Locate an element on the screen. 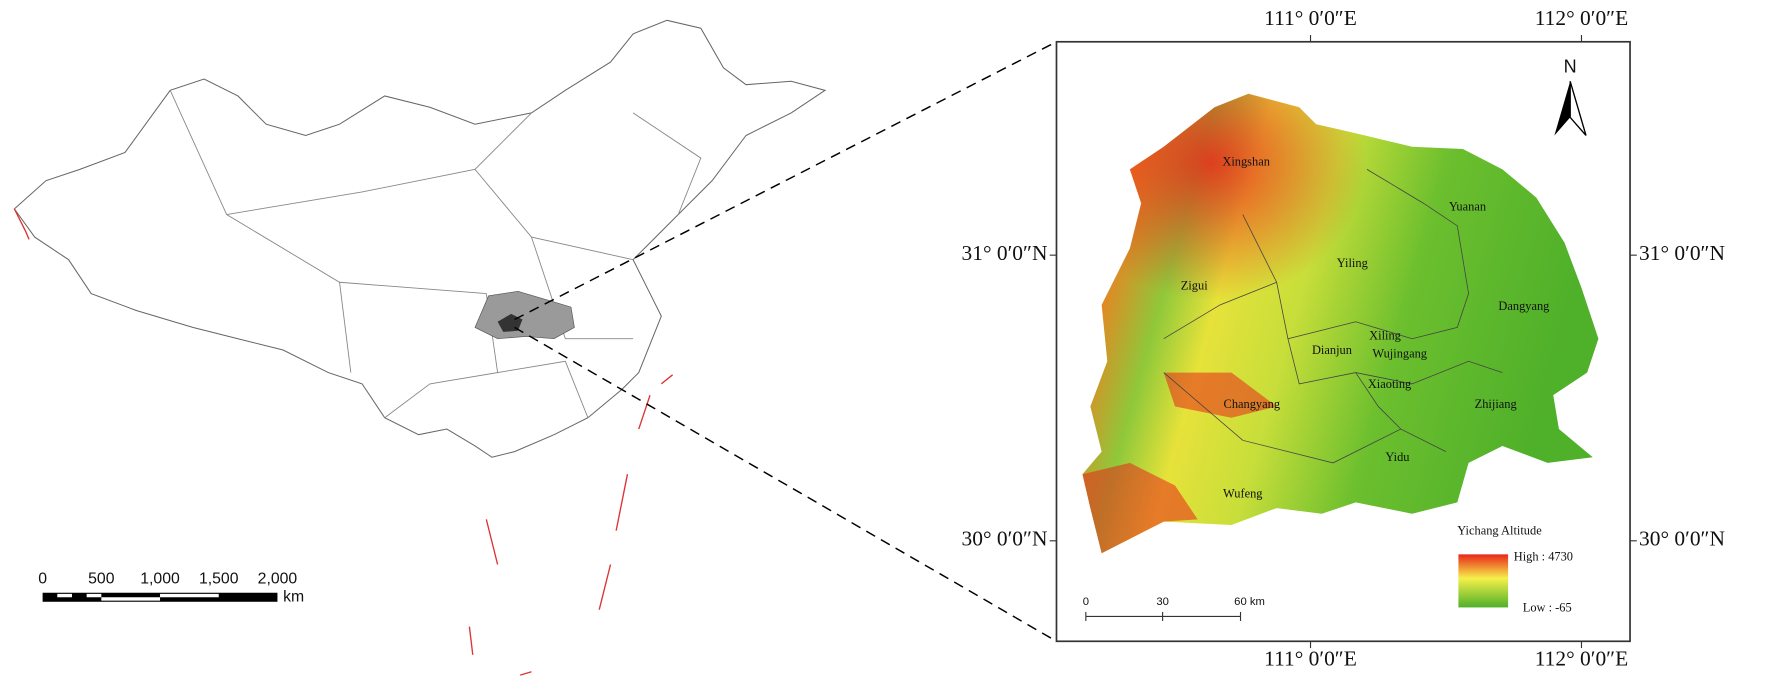  place-label: Dianjun is located at coordinates (1332, 350).